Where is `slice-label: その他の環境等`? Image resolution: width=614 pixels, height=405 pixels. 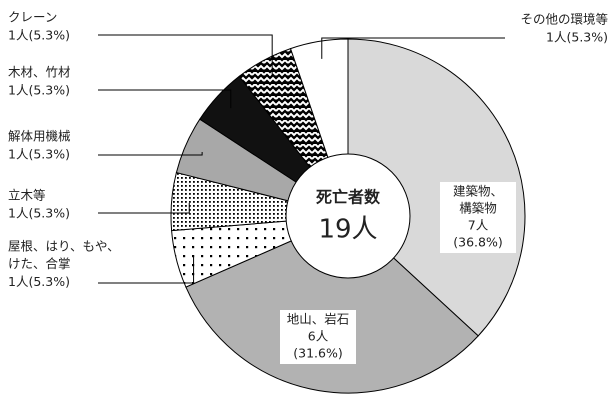
slice-label: その他の環境等 is located at coordinates (564, 19).